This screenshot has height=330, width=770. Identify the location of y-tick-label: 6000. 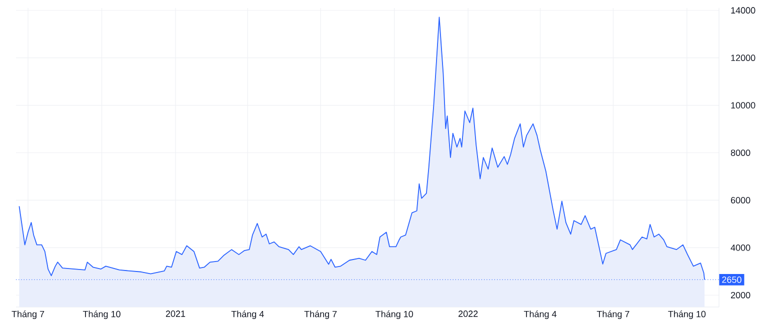
(740, 200).